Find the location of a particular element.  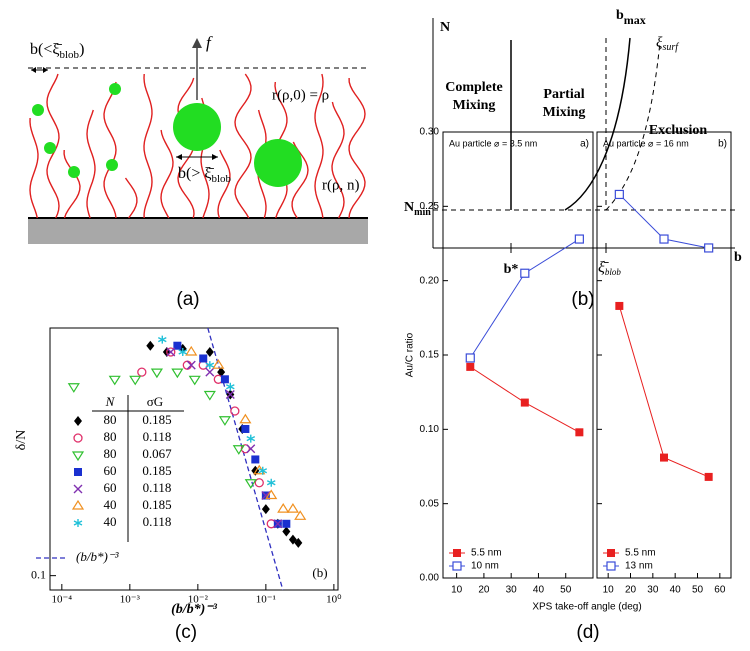

y-axis-label: N is located at coordinates (445, 27).